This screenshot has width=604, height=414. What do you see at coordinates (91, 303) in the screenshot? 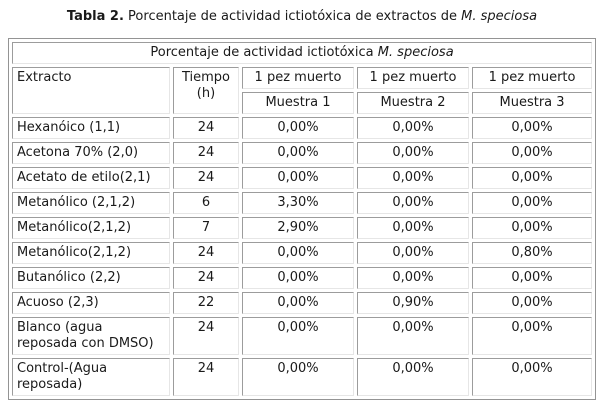
I see `extract-cell: Acuoso (2,3)` at bounding box center [91, 303].